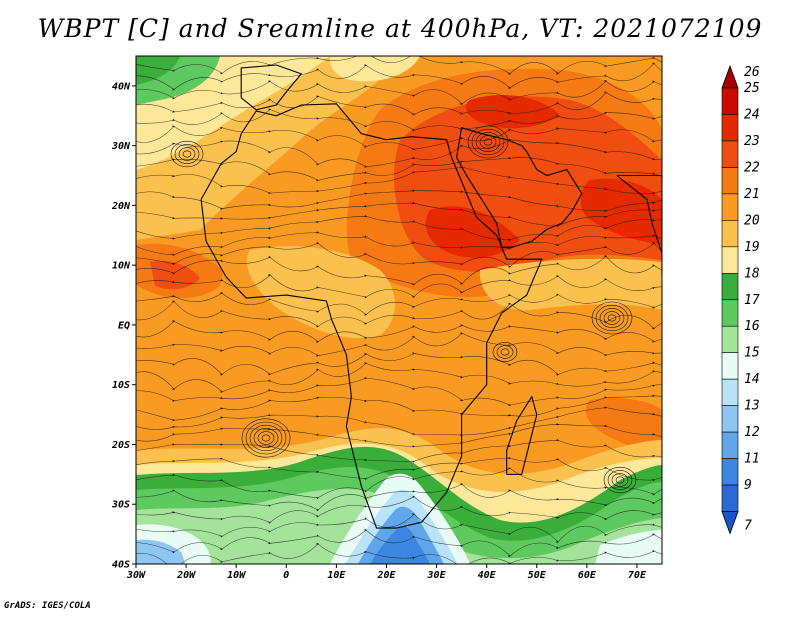  I want to click on colorbar-label: 11, so click(752, 459).